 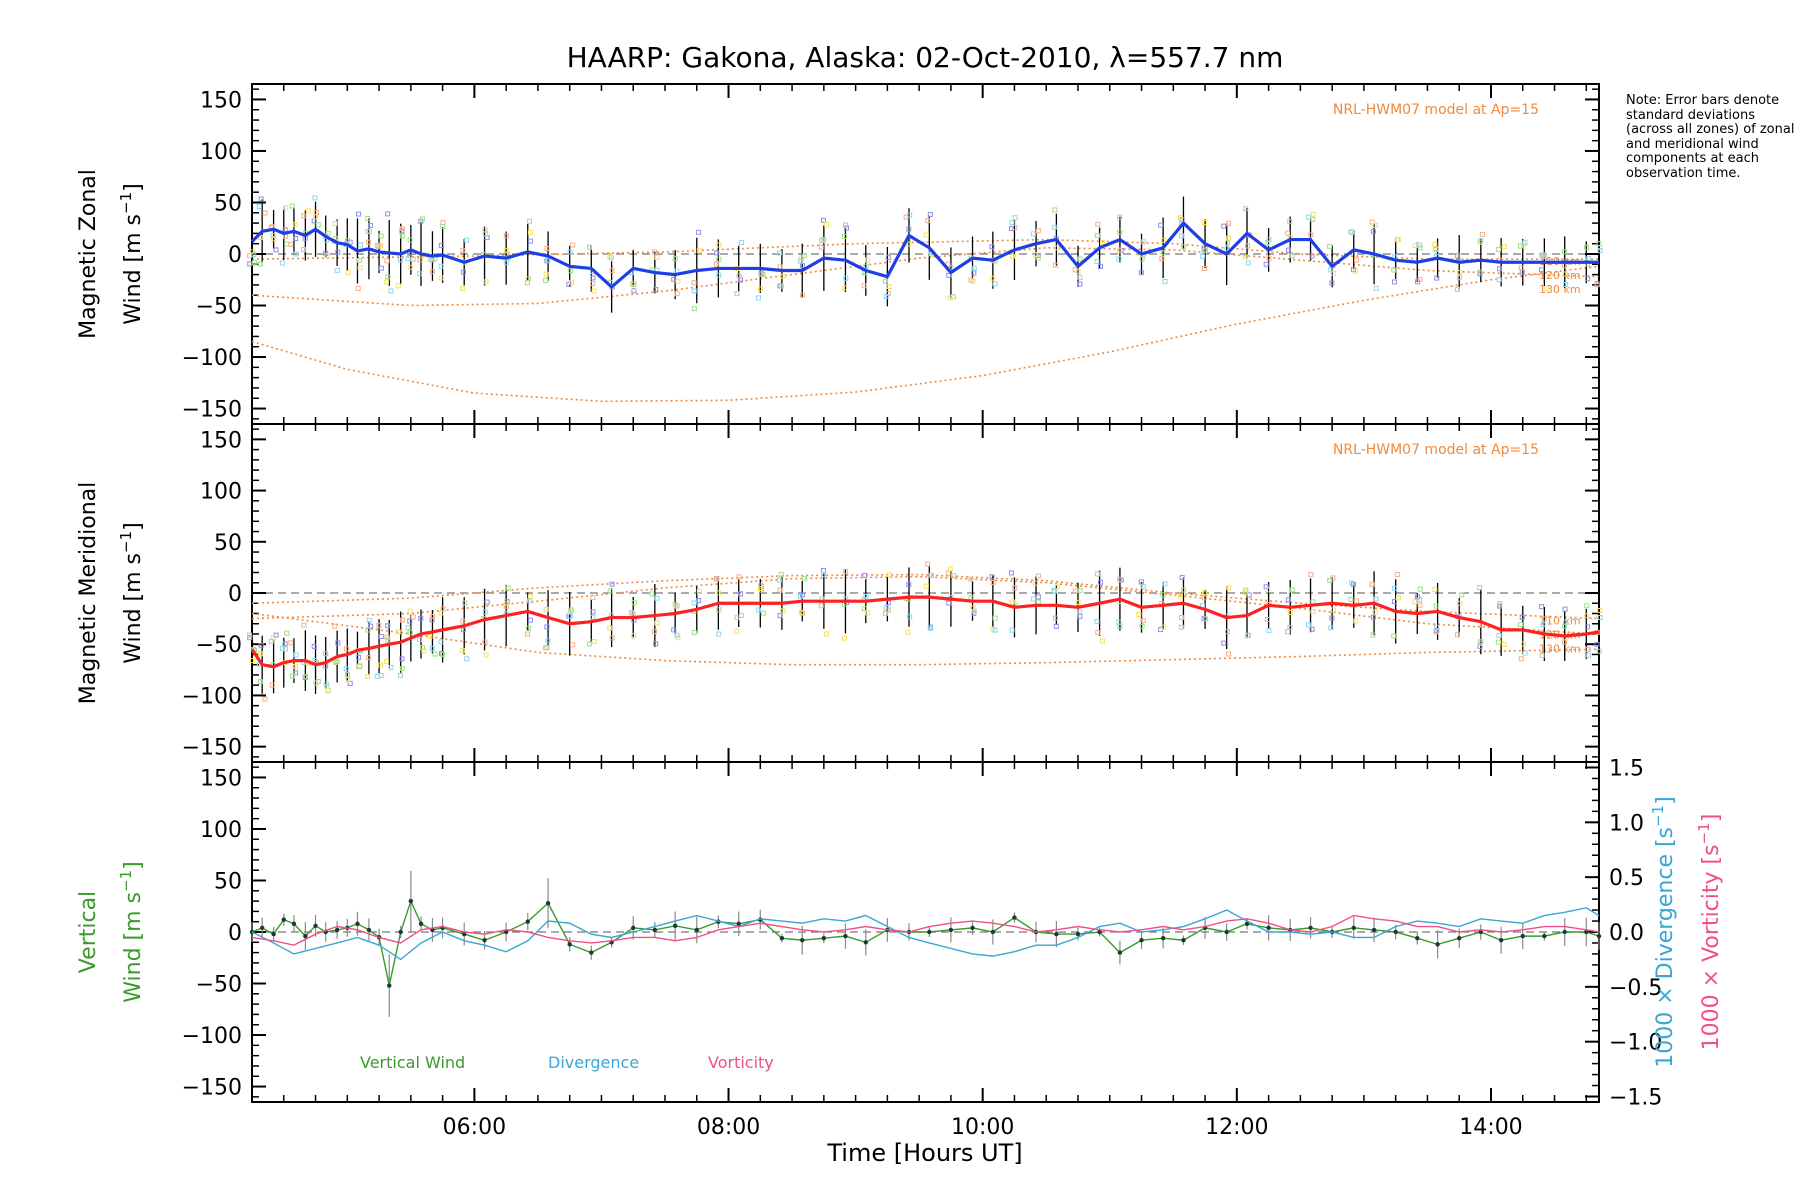 What do you see at coordinates (1560, 621) in the screenshot?
I see `model-series-label: 110 km` at bounding box center [1560, 621].